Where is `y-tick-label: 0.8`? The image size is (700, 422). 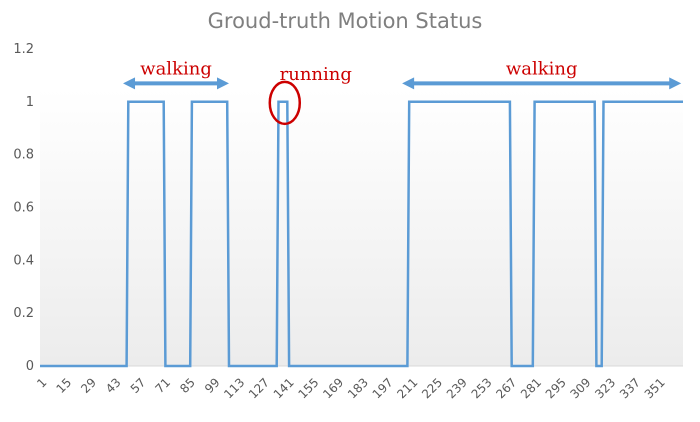
y-tick-label: 0.8 is located at coordinates (23, 155).